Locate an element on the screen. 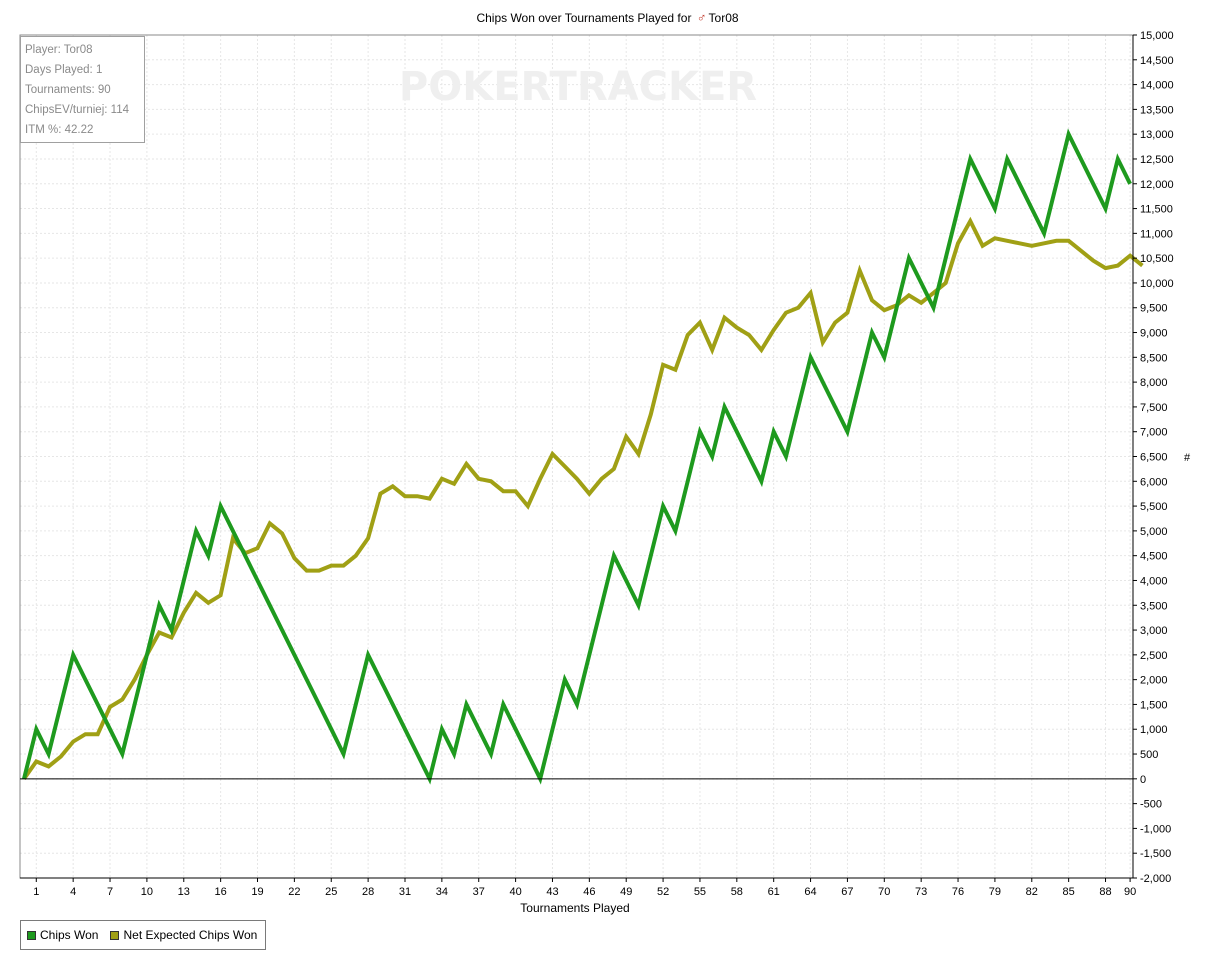 This screenshot has height=964, width=1215. y-tick-label: 10,000 is located at coordinates (1157, 284).